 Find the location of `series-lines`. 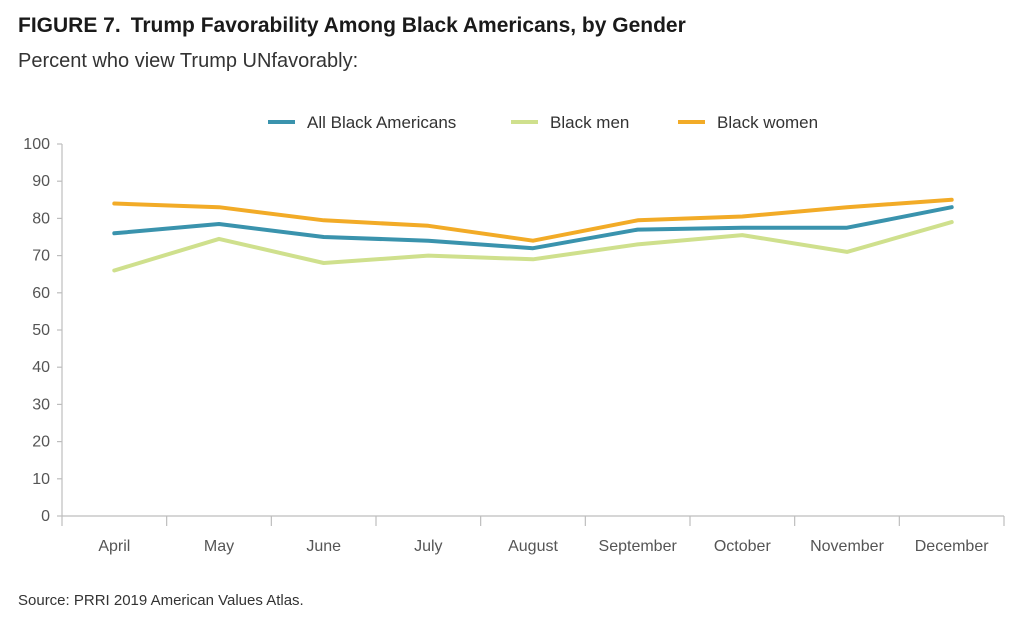

series-lines is located at coordinates (533, 235).